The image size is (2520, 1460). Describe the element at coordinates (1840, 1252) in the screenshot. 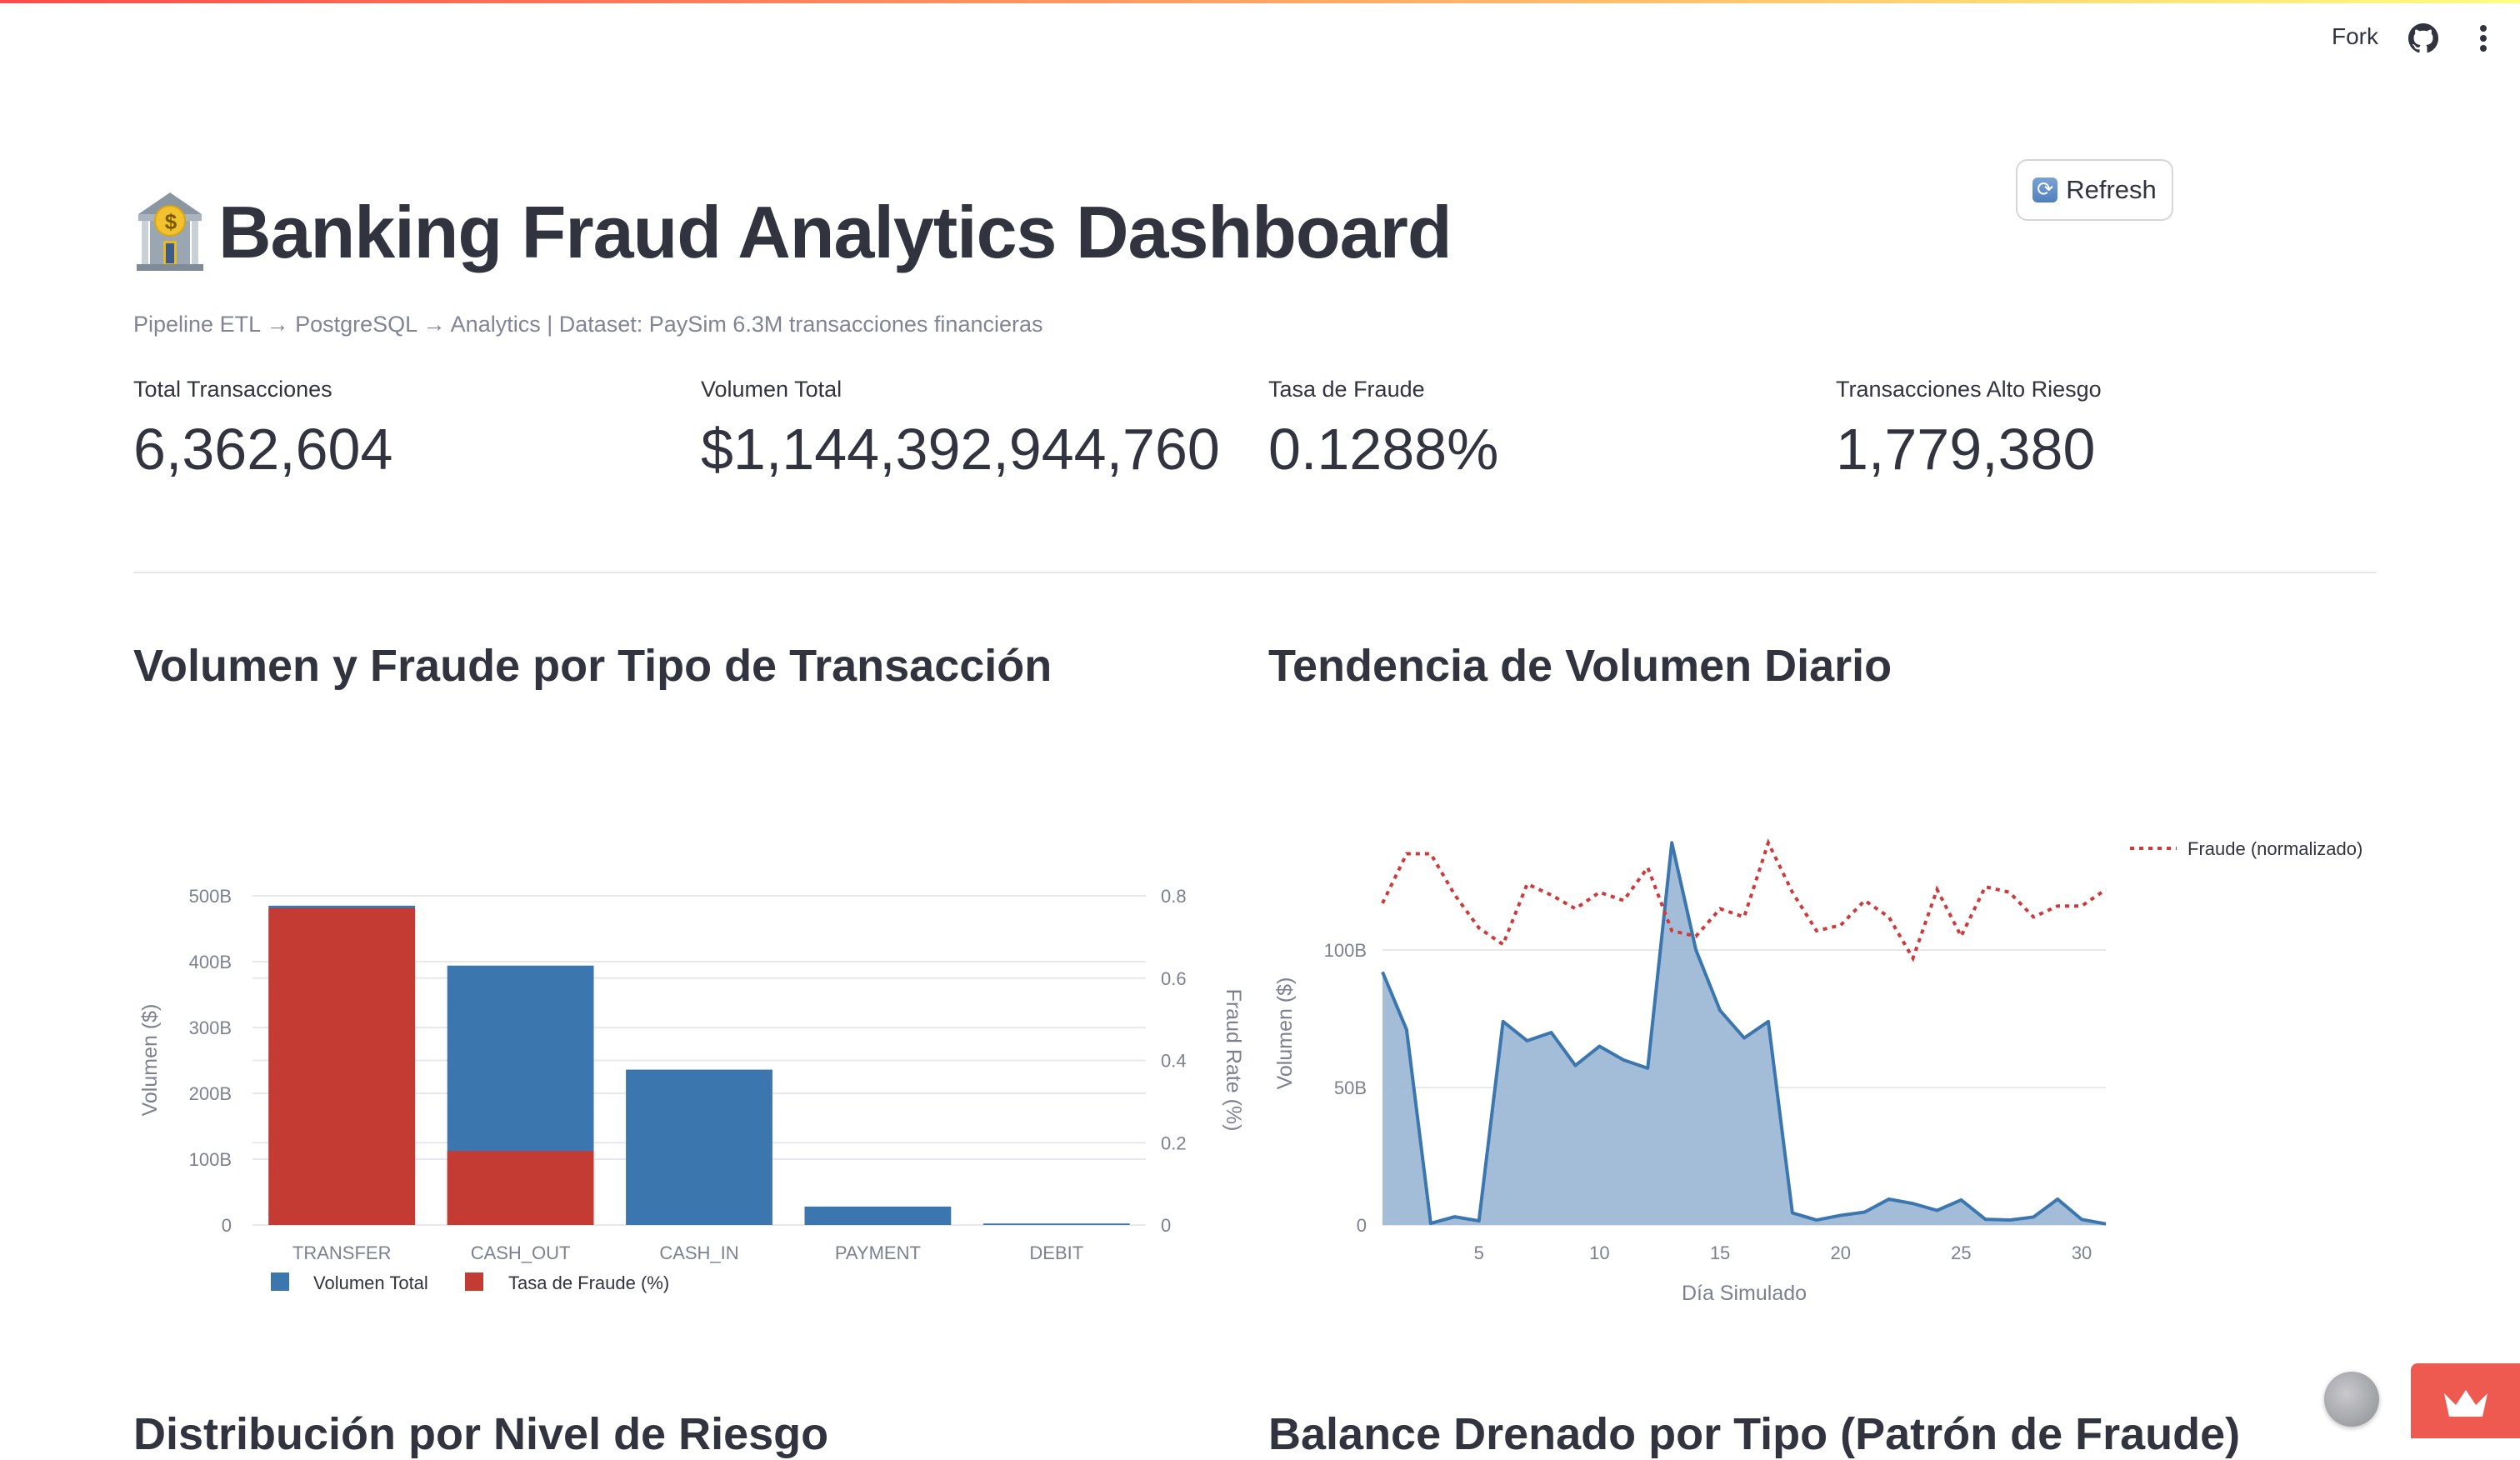

I see `x-tick-label: 20` at that location.